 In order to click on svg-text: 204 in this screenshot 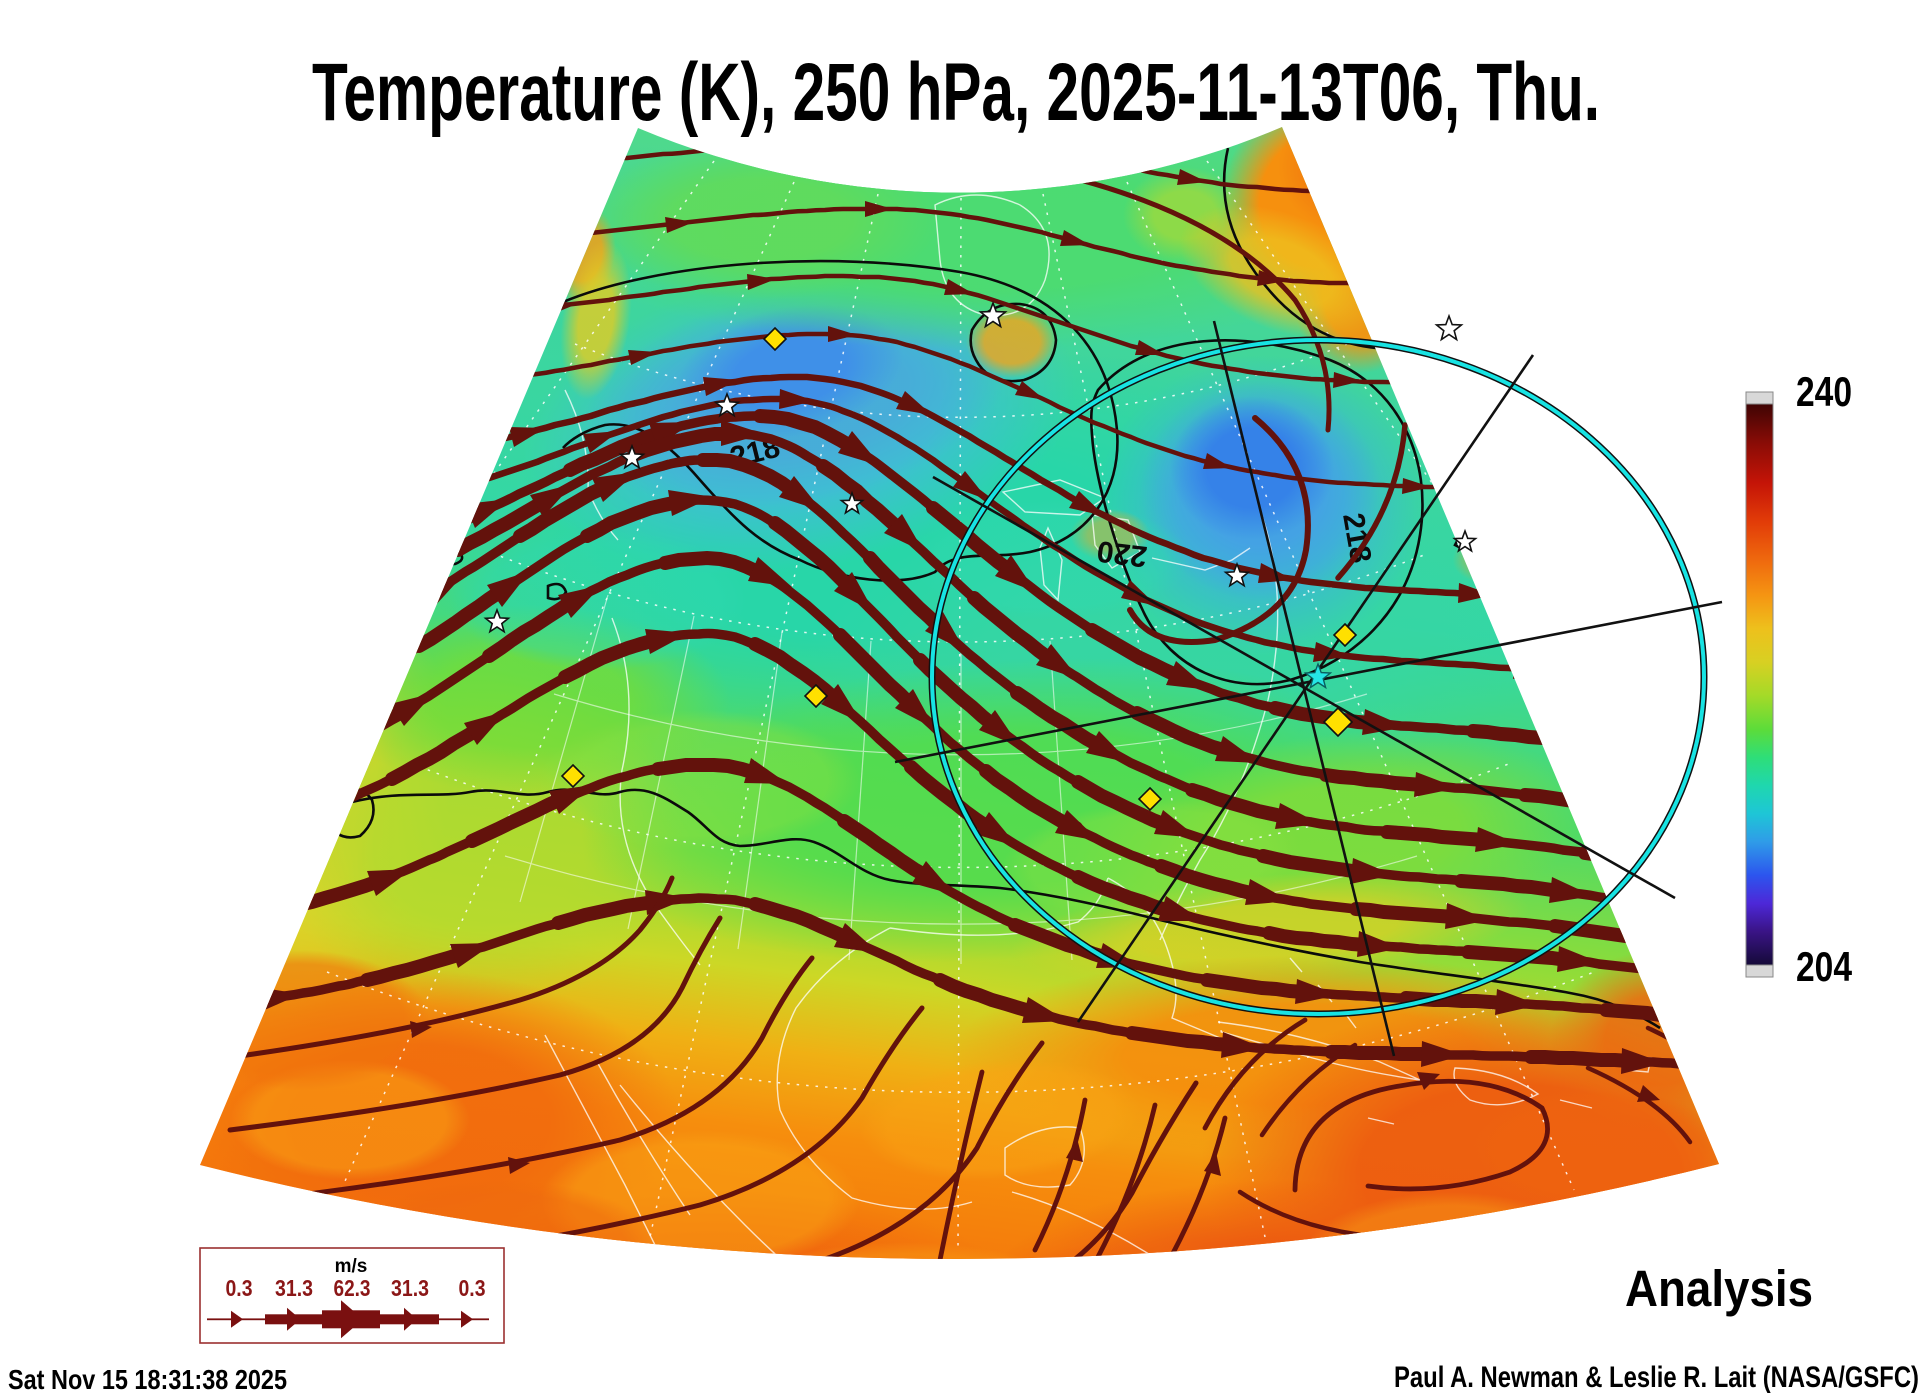, I will do `click(1824, 966)`.